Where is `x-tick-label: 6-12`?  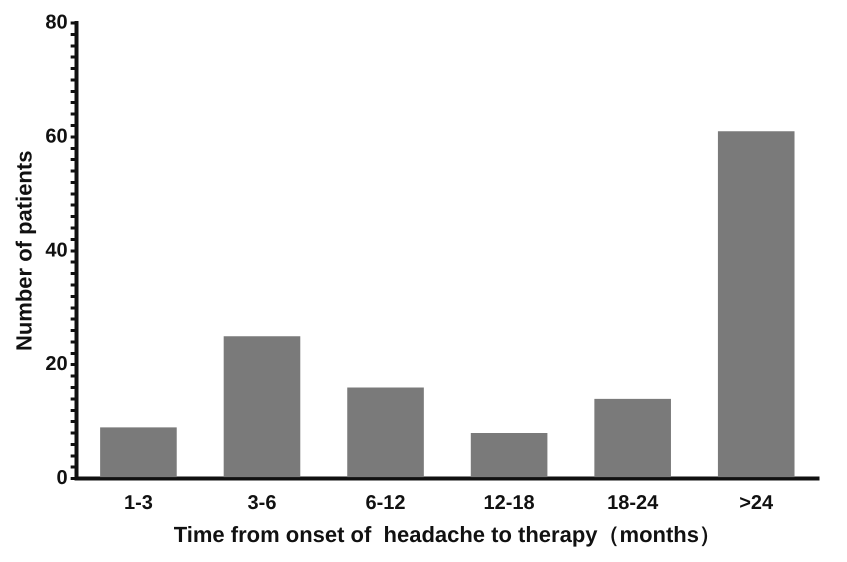 x-tick-label: 6-12 is located at coordinates (386, 503).